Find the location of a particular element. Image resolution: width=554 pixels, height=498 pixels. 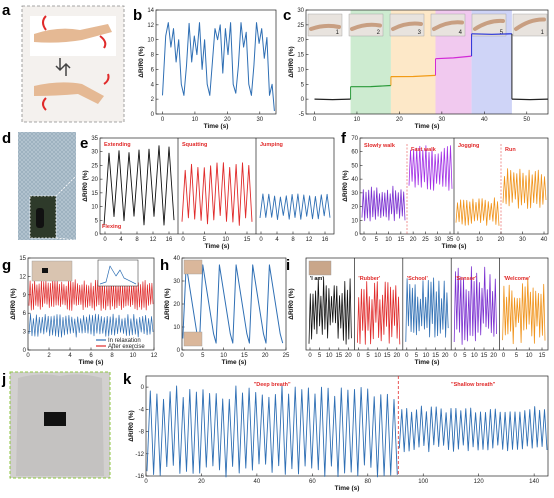

chart-c-xtick-label: 20 is located at coordinates (399, 120).